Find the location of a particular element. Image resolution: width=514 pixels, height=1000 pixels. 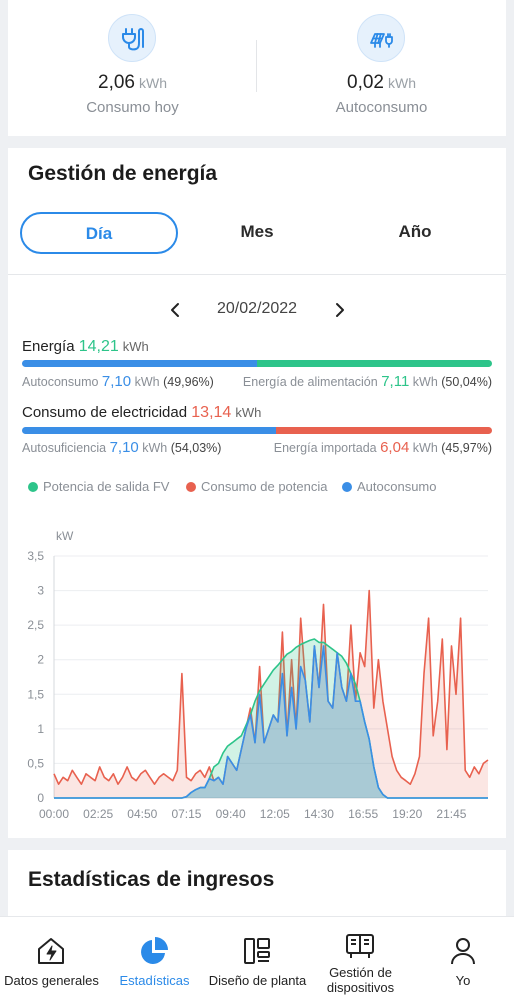

nav-overview: Datos generales is located at coordinates (51, 958).